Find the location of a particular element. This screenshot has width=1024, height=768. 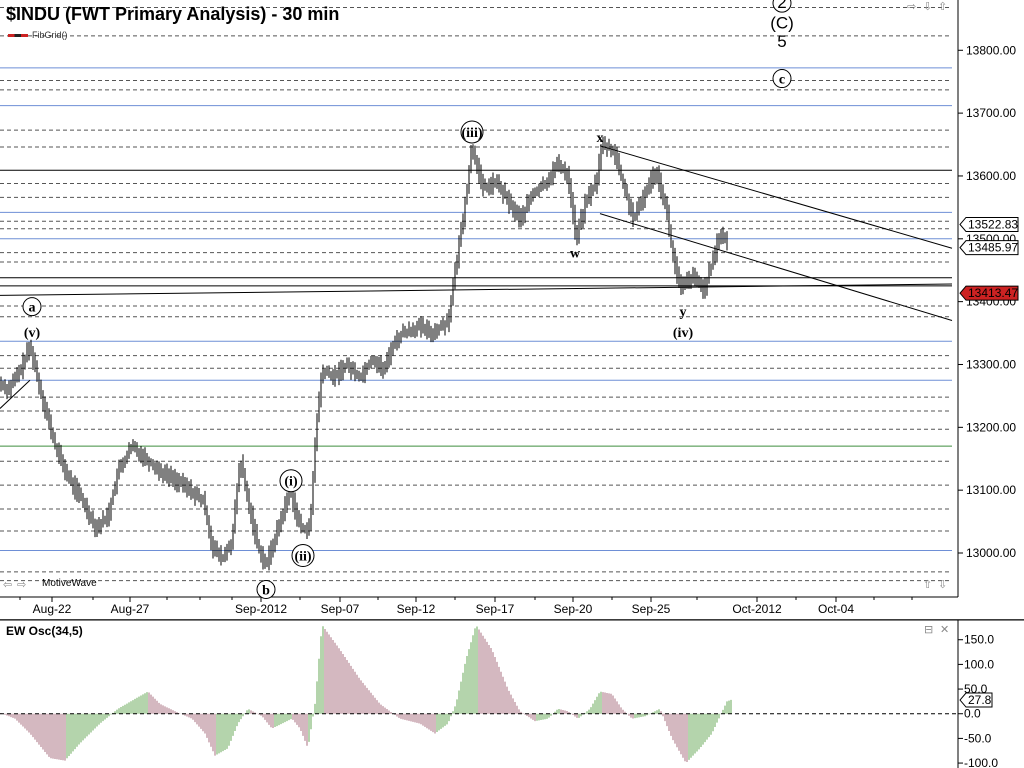

zoom-up-icon: ⇧ is located at coordinates (928, 584).